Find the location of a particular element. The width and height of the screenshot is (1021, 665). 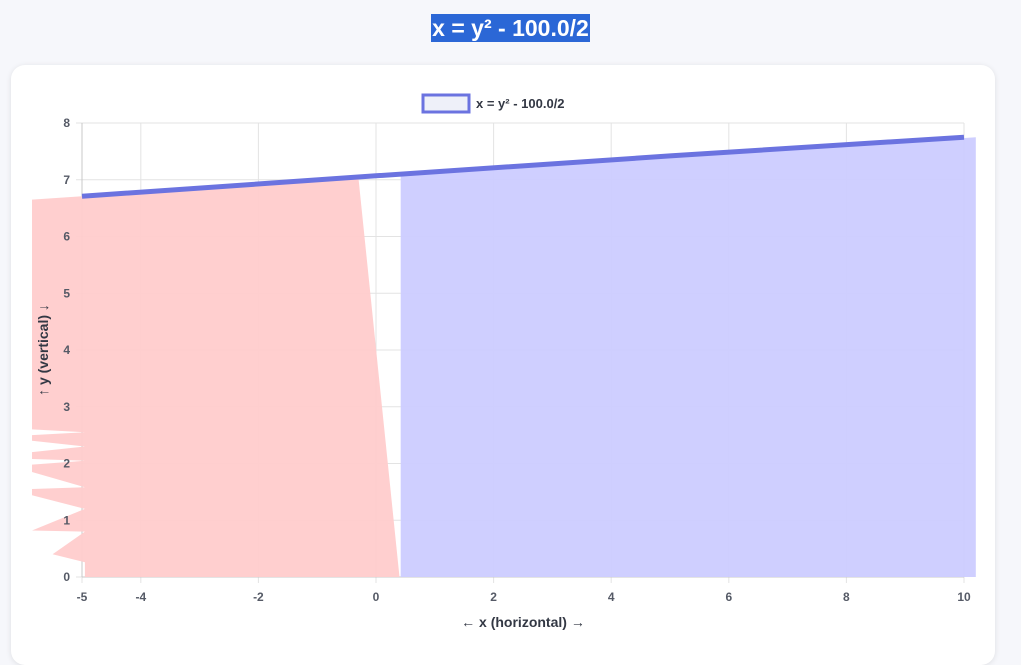

x-tick-label-0: -5 is located at coordinates (82, 597).